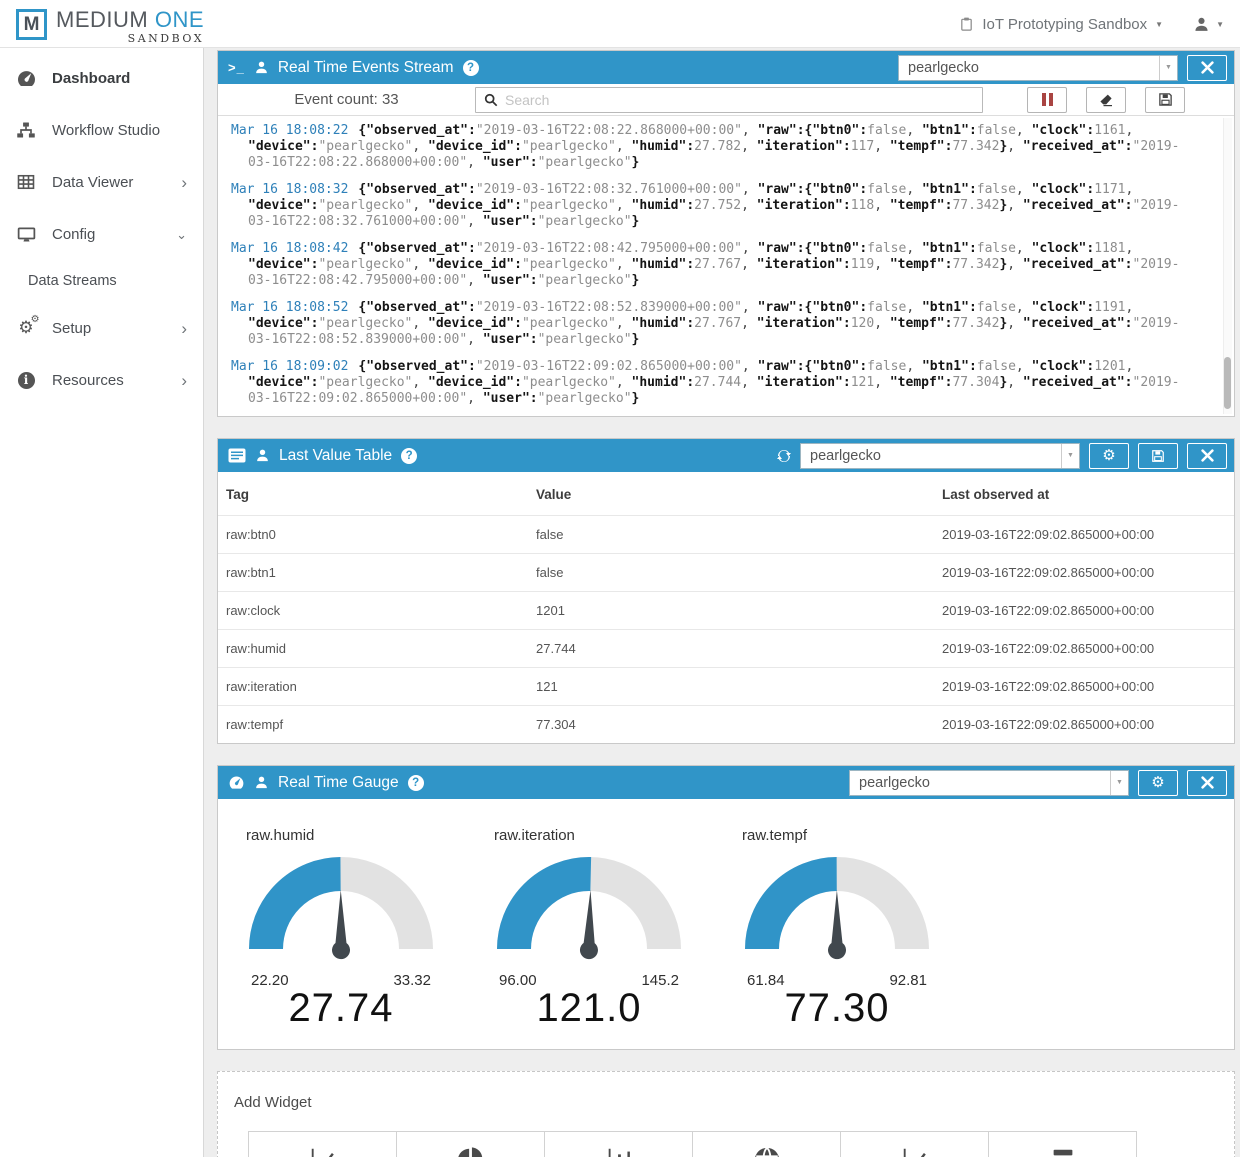 This screenshot has height=1157, width=1240. I want to click on sidebar-item-label: Resources, so click(88, 380).